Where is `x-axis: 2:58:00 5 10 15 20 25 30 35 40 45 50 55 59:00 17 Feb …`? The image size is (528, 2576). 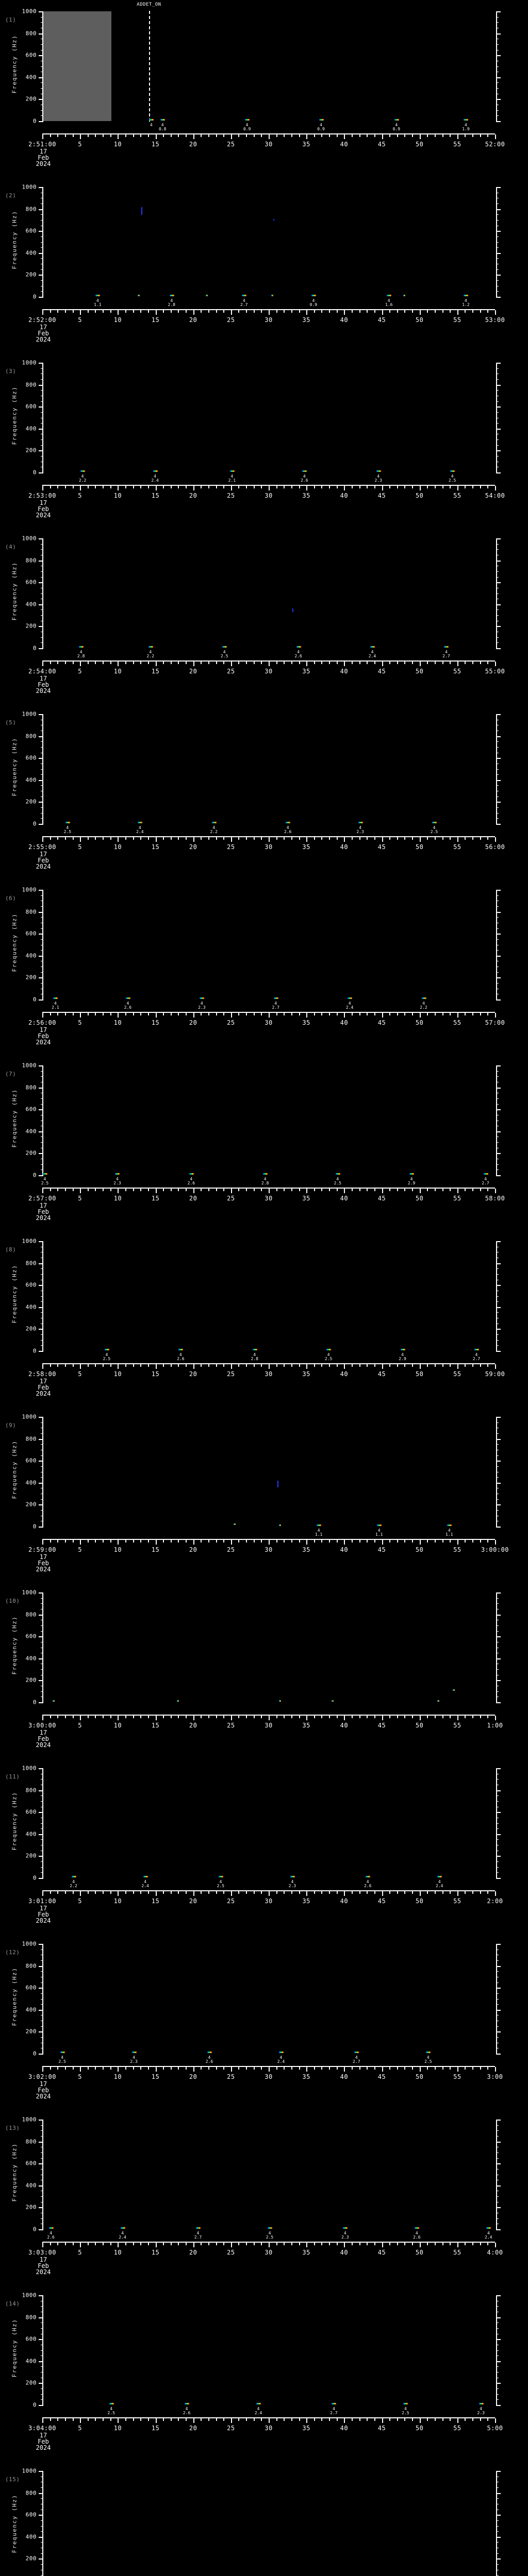 x-axis: 2:58:00 5 10 15 20 25 30 35 40 45 50 55 59:00 17 Feb … is located at coordinates (266, 1380).